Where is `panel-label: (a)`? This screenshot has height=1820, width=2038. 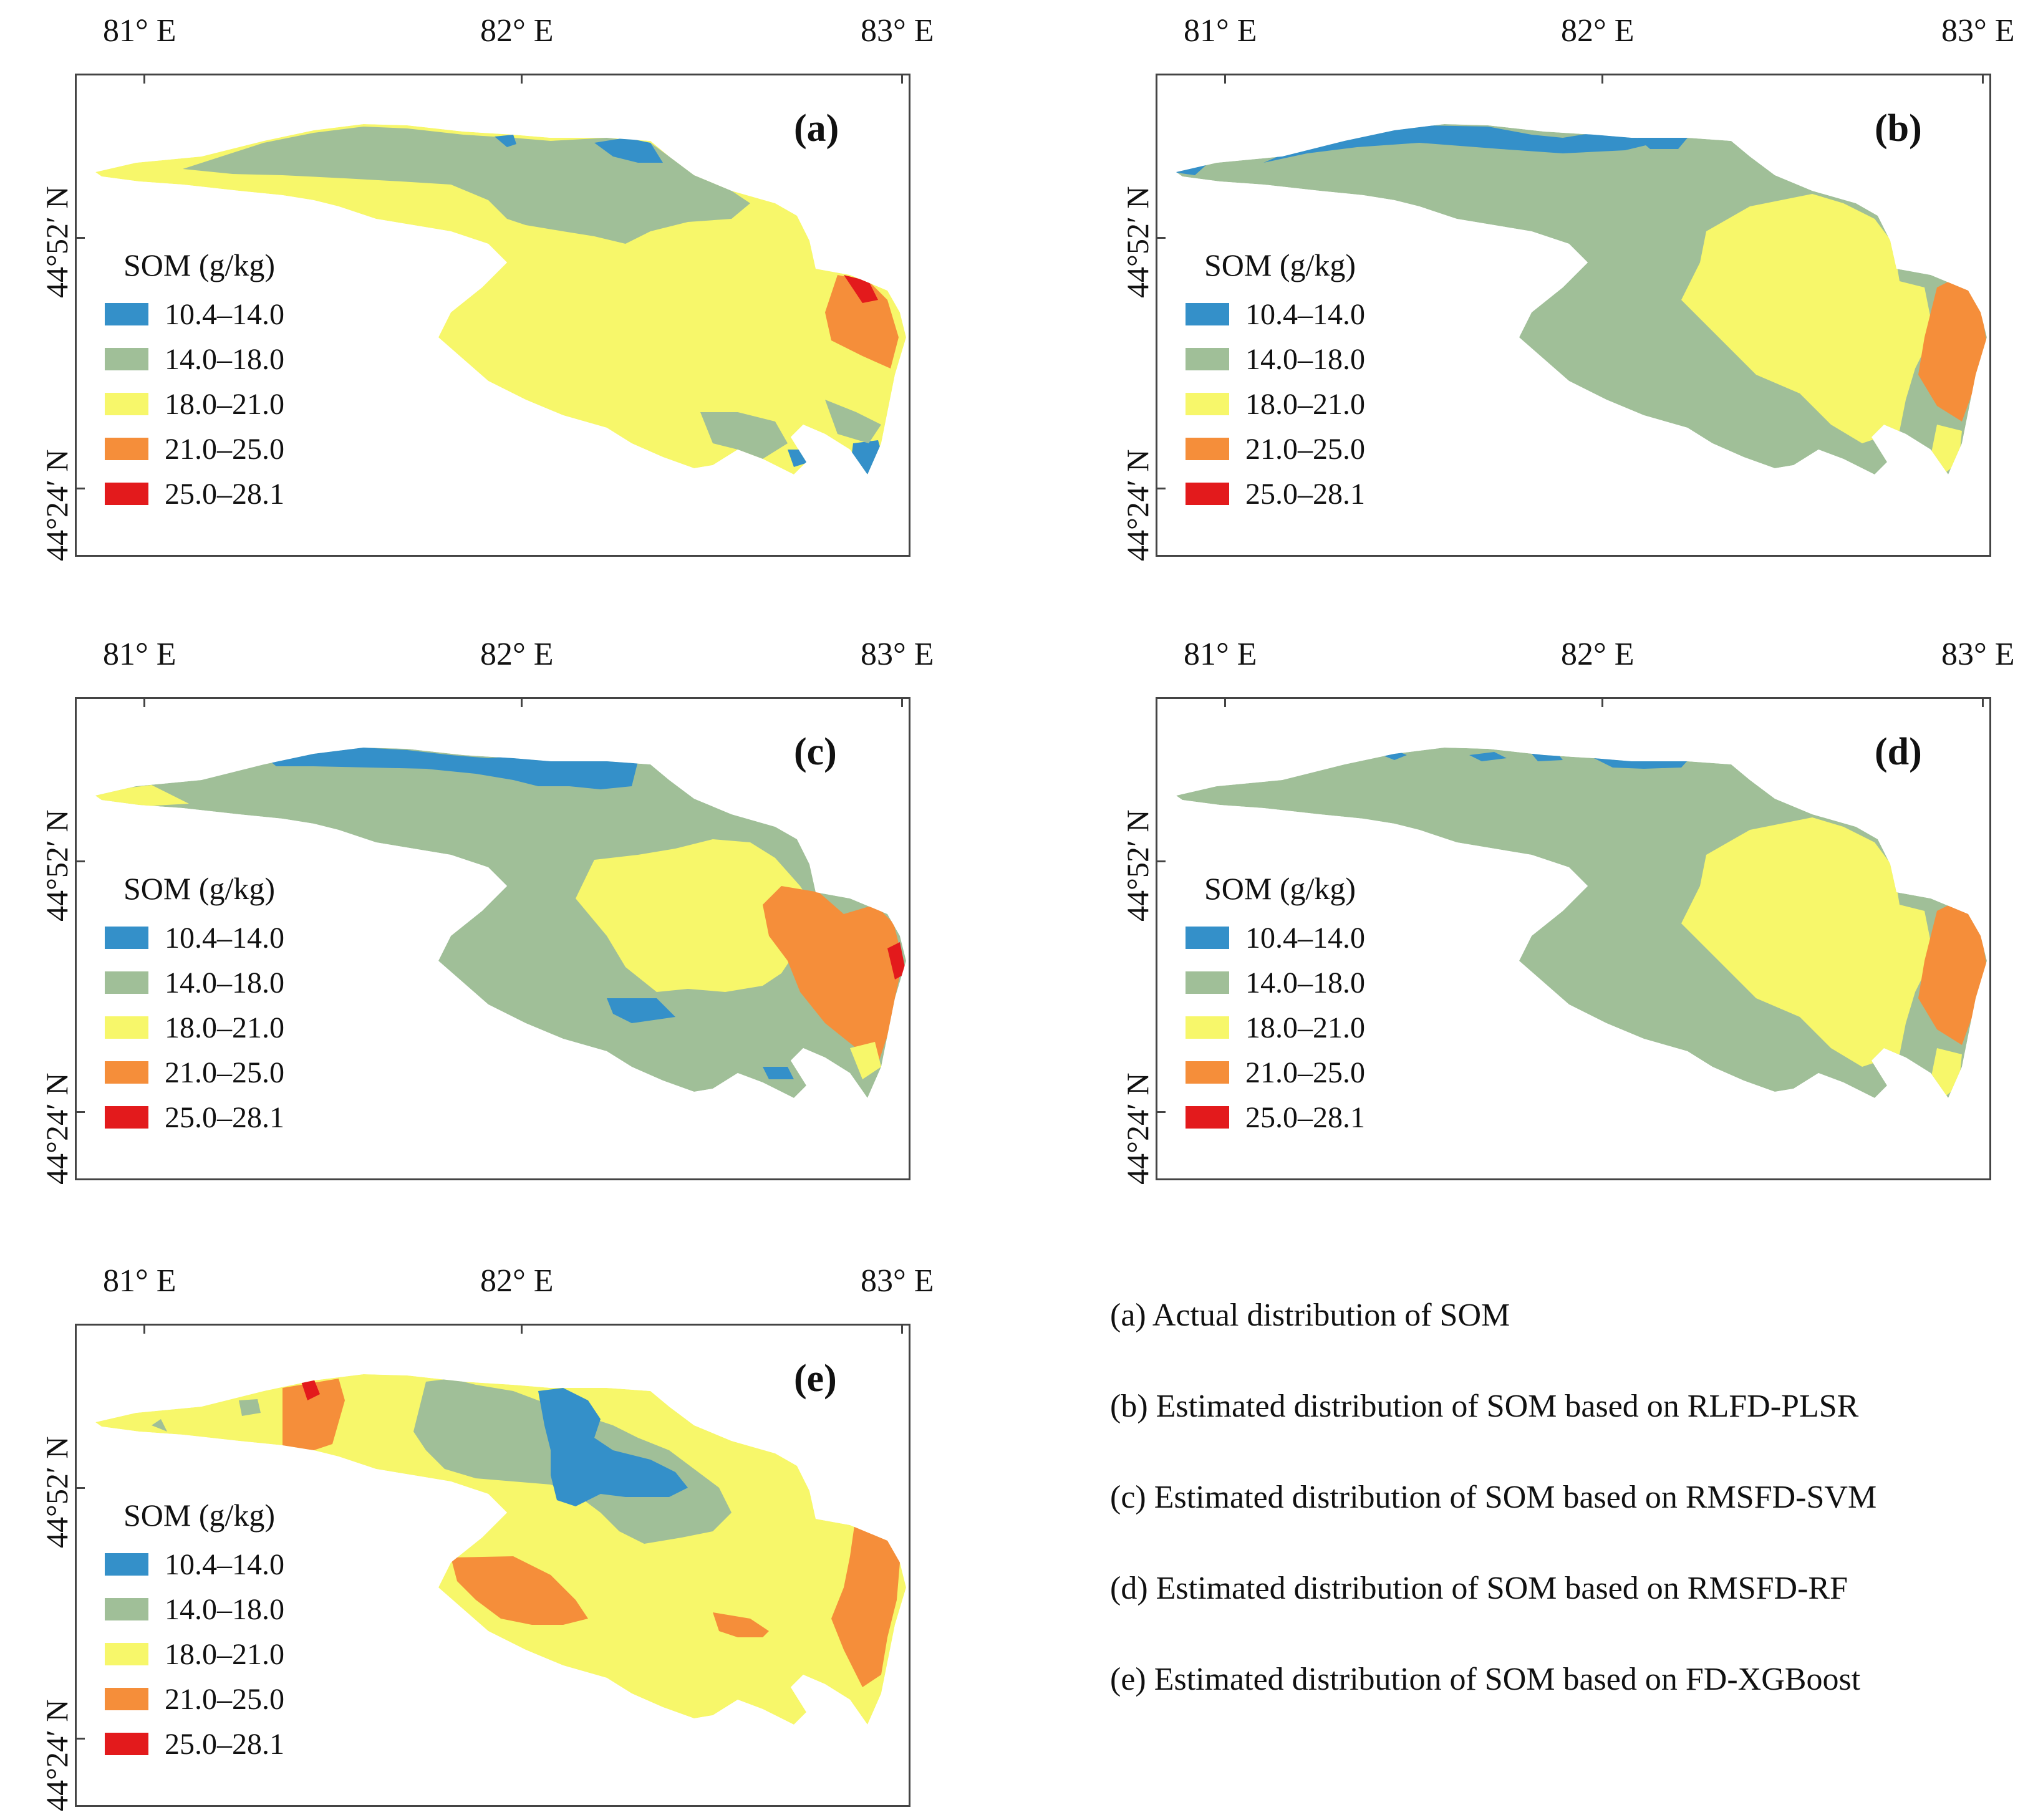 panel-label: (a) is located at coordinates (816, 129).